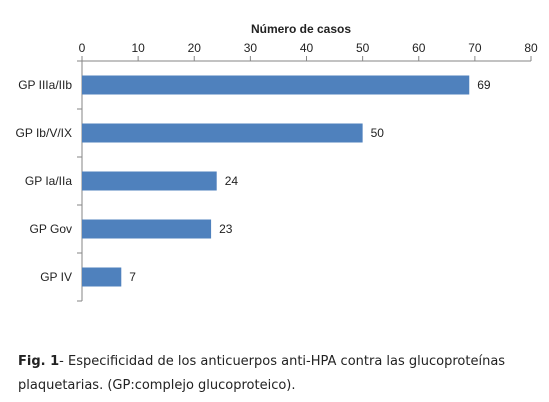  What do you see at coordinates (132, 277) in the screenshot?
I see `data-label: 7` at bounding box center [132, 277].